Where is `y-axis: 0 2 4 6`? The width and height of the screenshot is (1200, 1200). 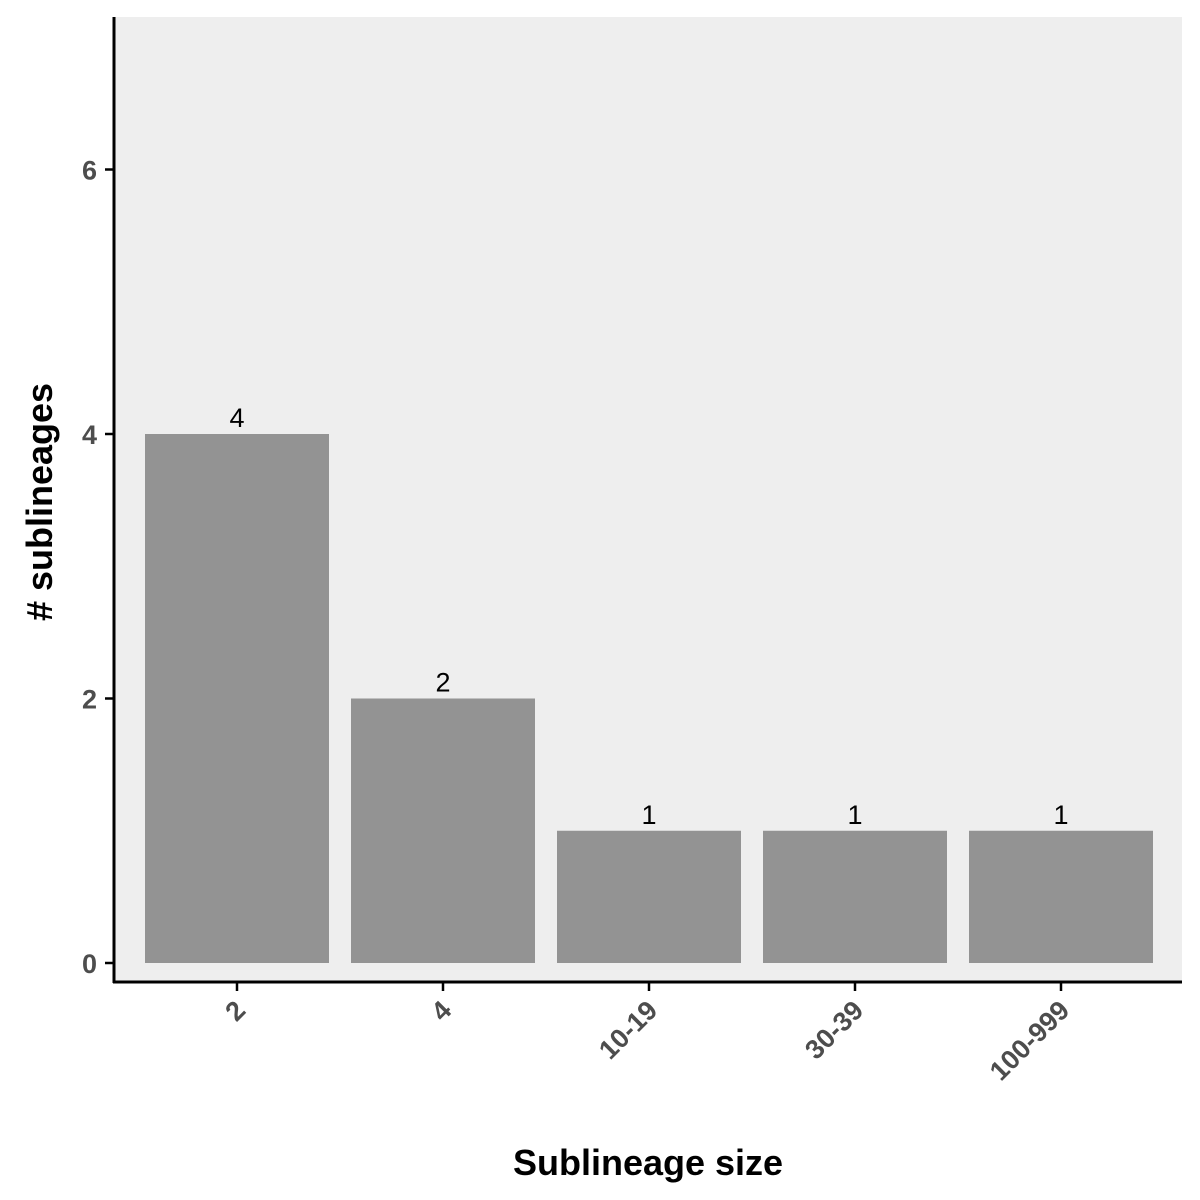 y-axis: 0 2 4 6 is located at coordinates (99, 500).